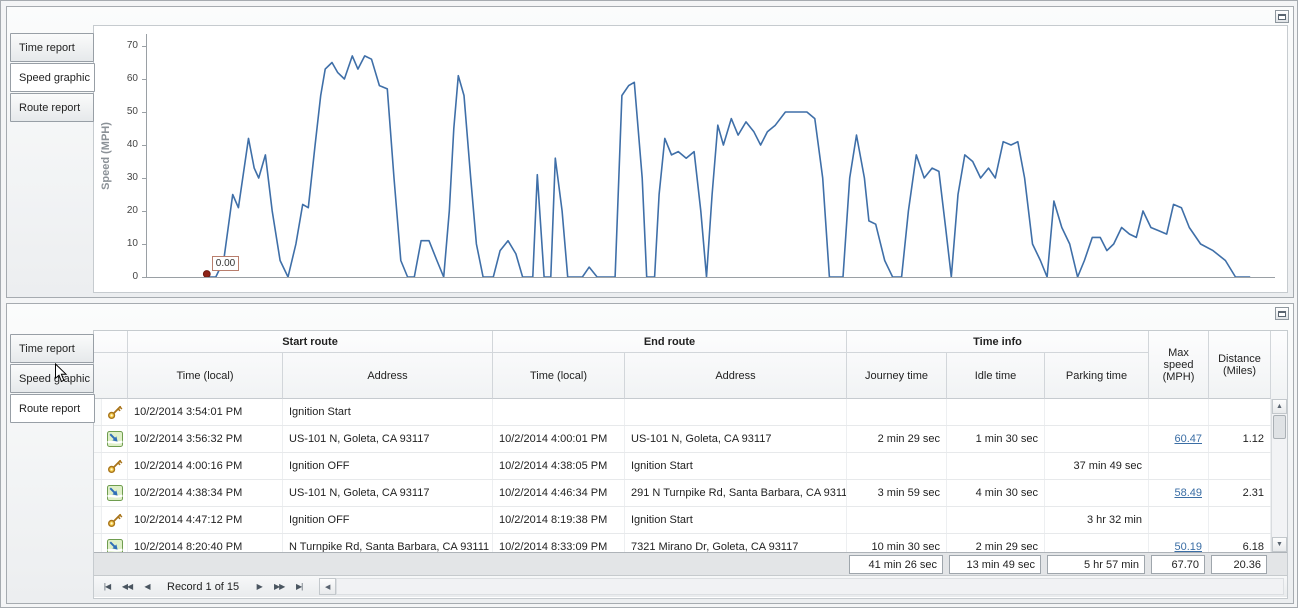 Image resolution: width=1298 pixels, height=608 pixels. What do you see at coordinates (896, 564) in the screenshot?
I see `summary-journey-time: 41 min 26 sec` at bounding box center [896, 564].